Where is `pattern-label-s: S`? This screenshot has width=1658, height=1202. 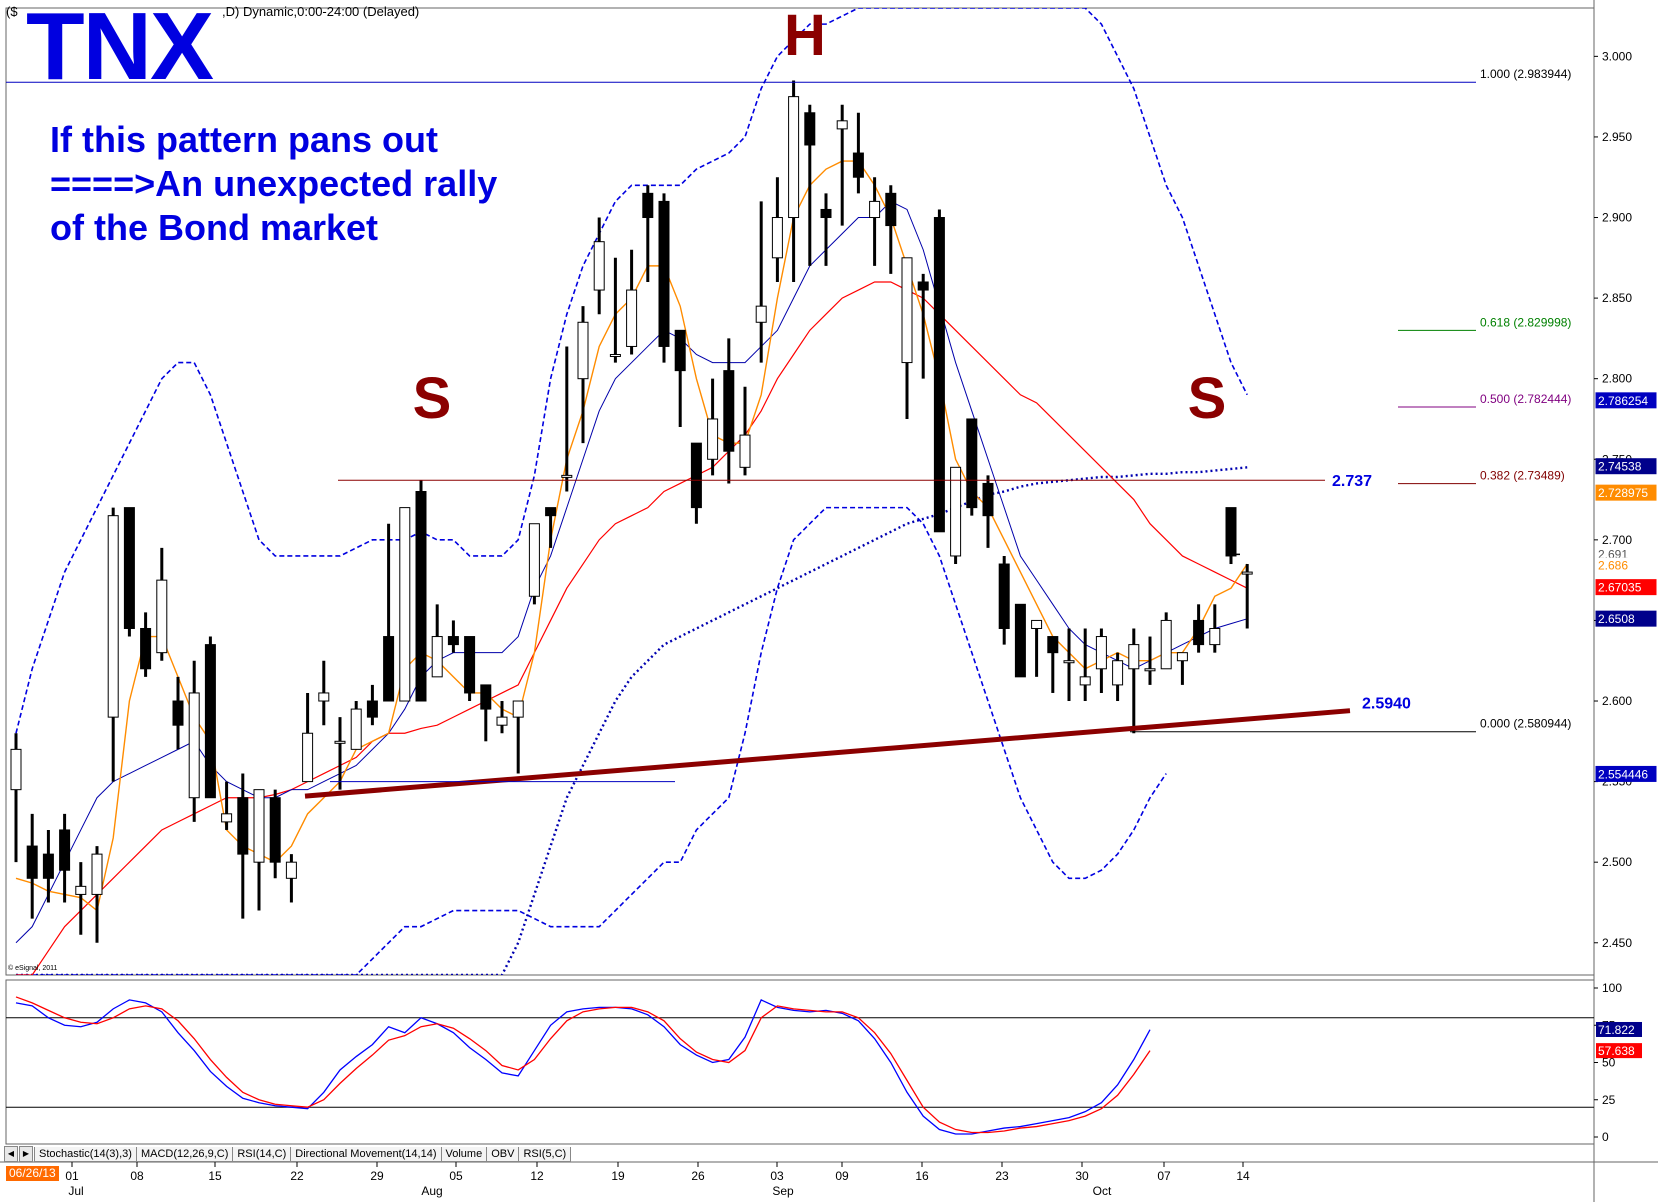 pattern-label-s: S is located at coordinates (432, 398).